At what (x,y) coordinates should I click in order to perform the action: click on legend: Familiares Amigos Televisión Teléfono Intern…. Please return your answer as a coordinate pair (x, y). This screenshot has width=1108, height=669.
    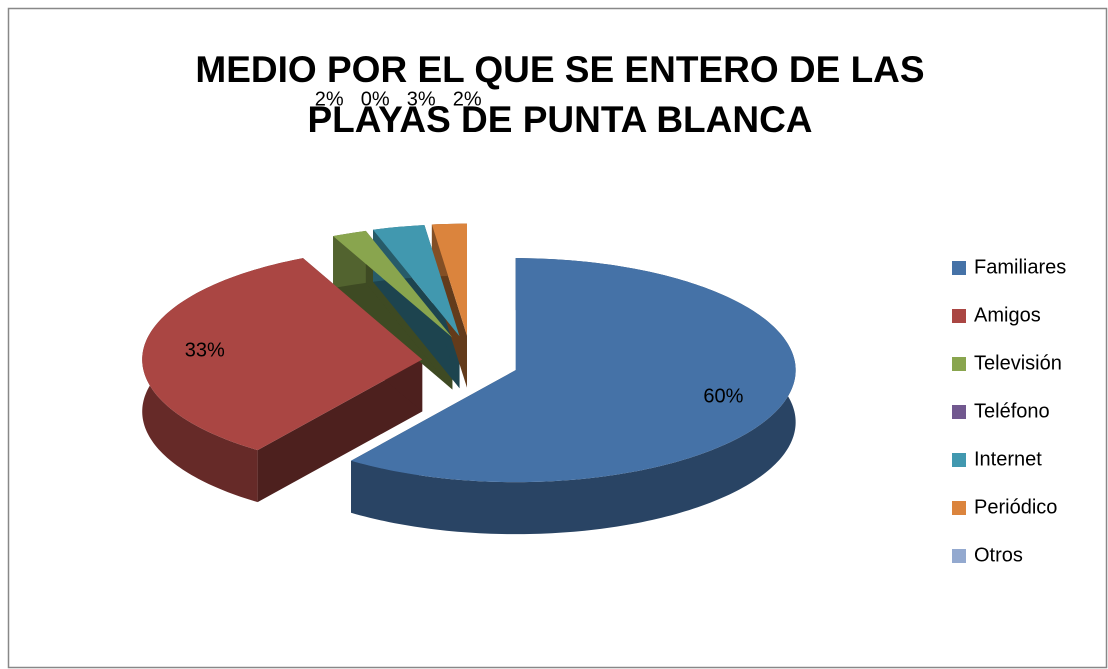
    Looking at the image, I should click on (1009, 411).